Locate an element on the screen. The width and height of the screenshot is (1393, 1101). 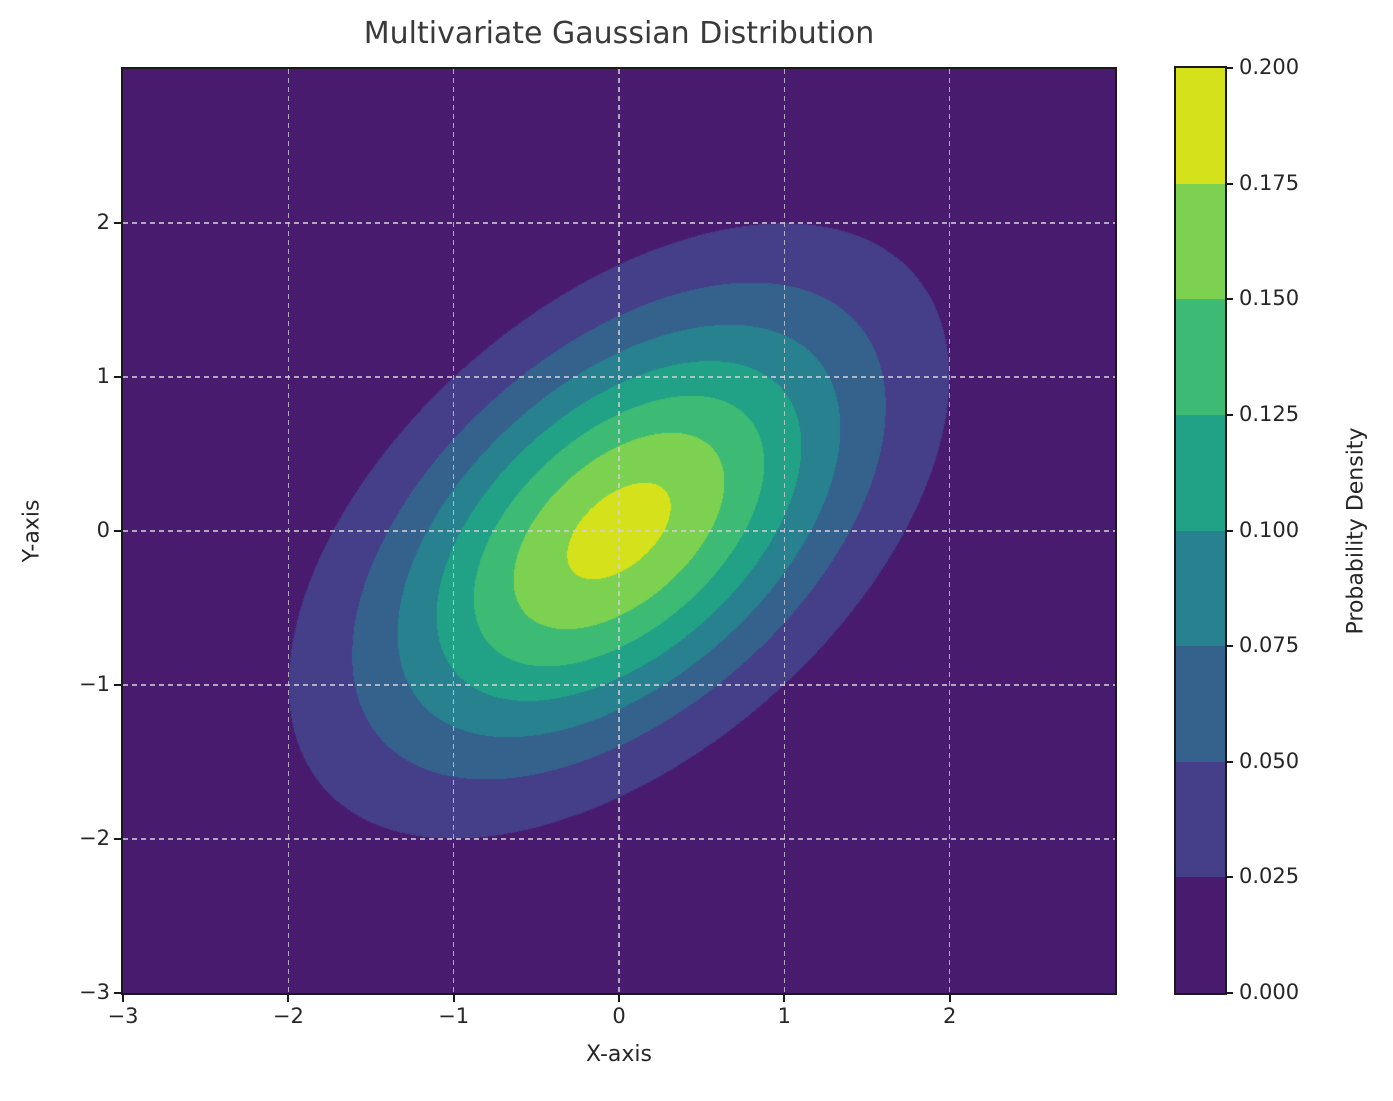
colorbar is located at coordinates (1200, 530).